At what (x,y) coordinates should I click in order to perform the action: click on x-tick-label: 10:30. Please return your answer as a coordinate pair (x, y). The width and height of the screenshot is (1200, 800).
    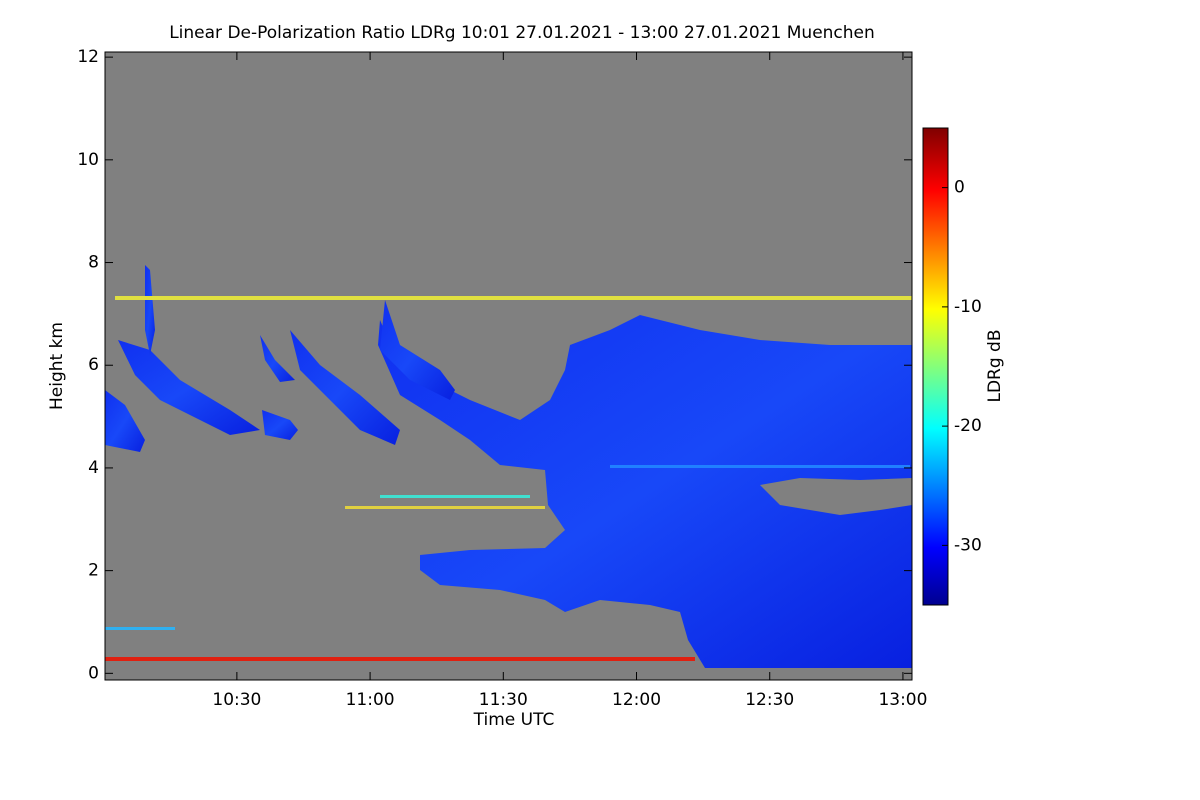
    Looking at the image, I should click on (236, 700).